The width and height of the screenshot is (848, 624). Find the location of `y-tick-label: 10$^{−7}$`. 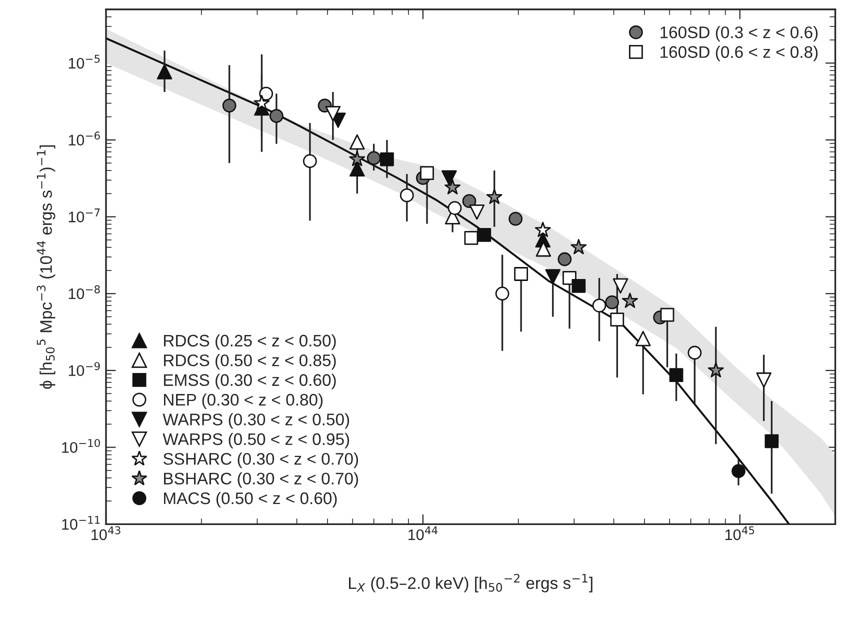

y-tick-label: 10$^{−7}$ is located at coordinates (84, 215).